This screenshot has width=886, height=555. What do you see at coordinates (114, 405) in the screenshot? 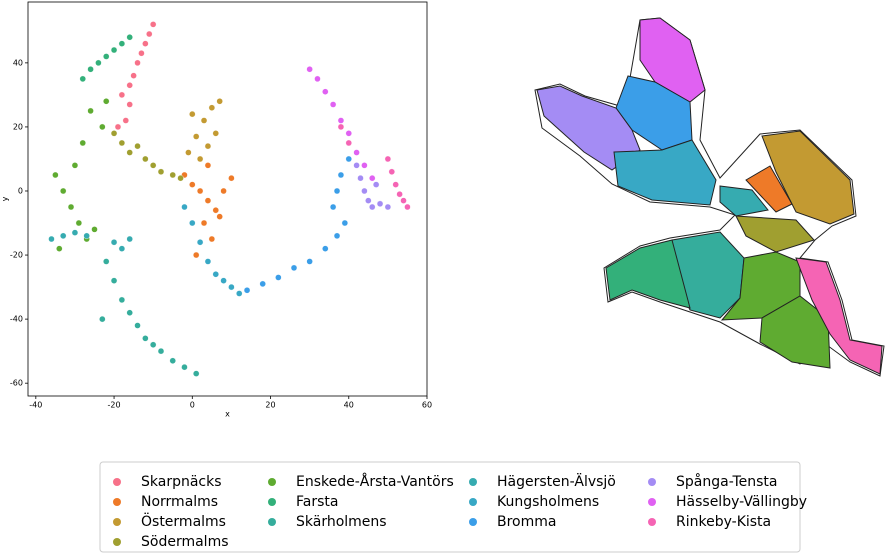
I see `x-tick-label: -20` at bounding box center [114, 405].